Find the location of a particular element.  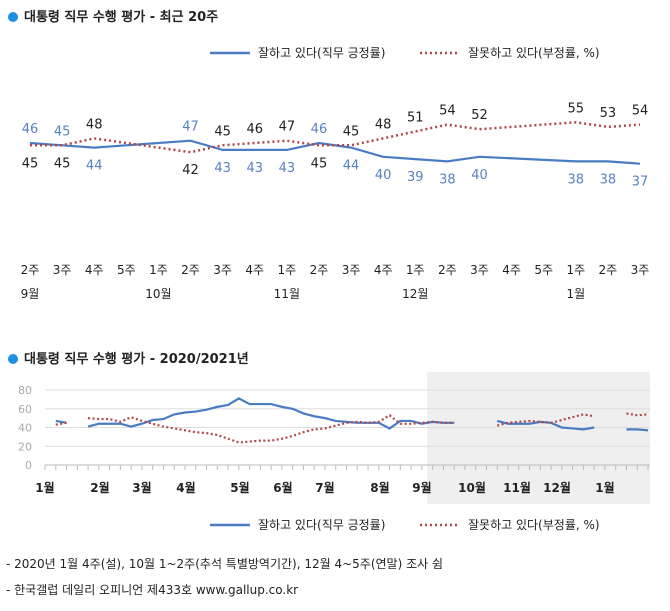

top-title-text: 대통령 직무 수행 평가 - 최근 20주 is located at coordinates (121, 17).